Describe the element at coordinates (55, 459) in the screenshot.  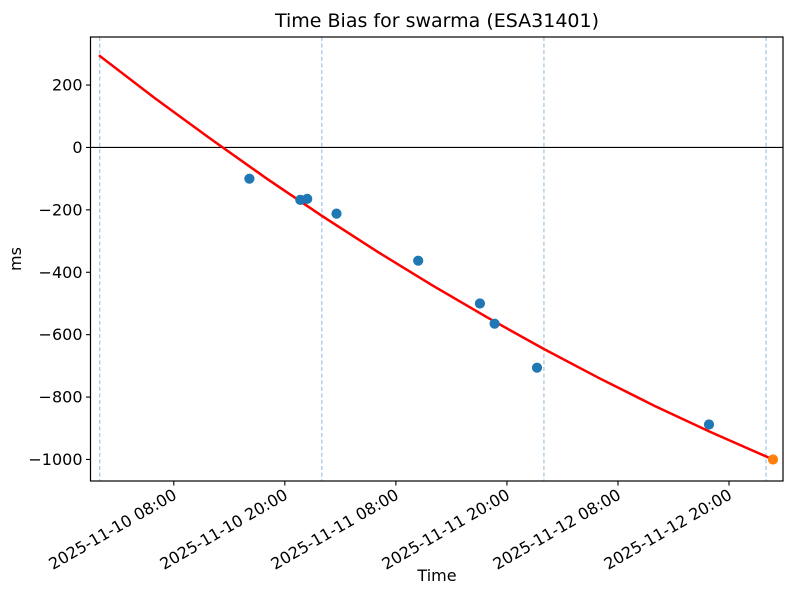
I see `y-tick-label: −1000` at that location.